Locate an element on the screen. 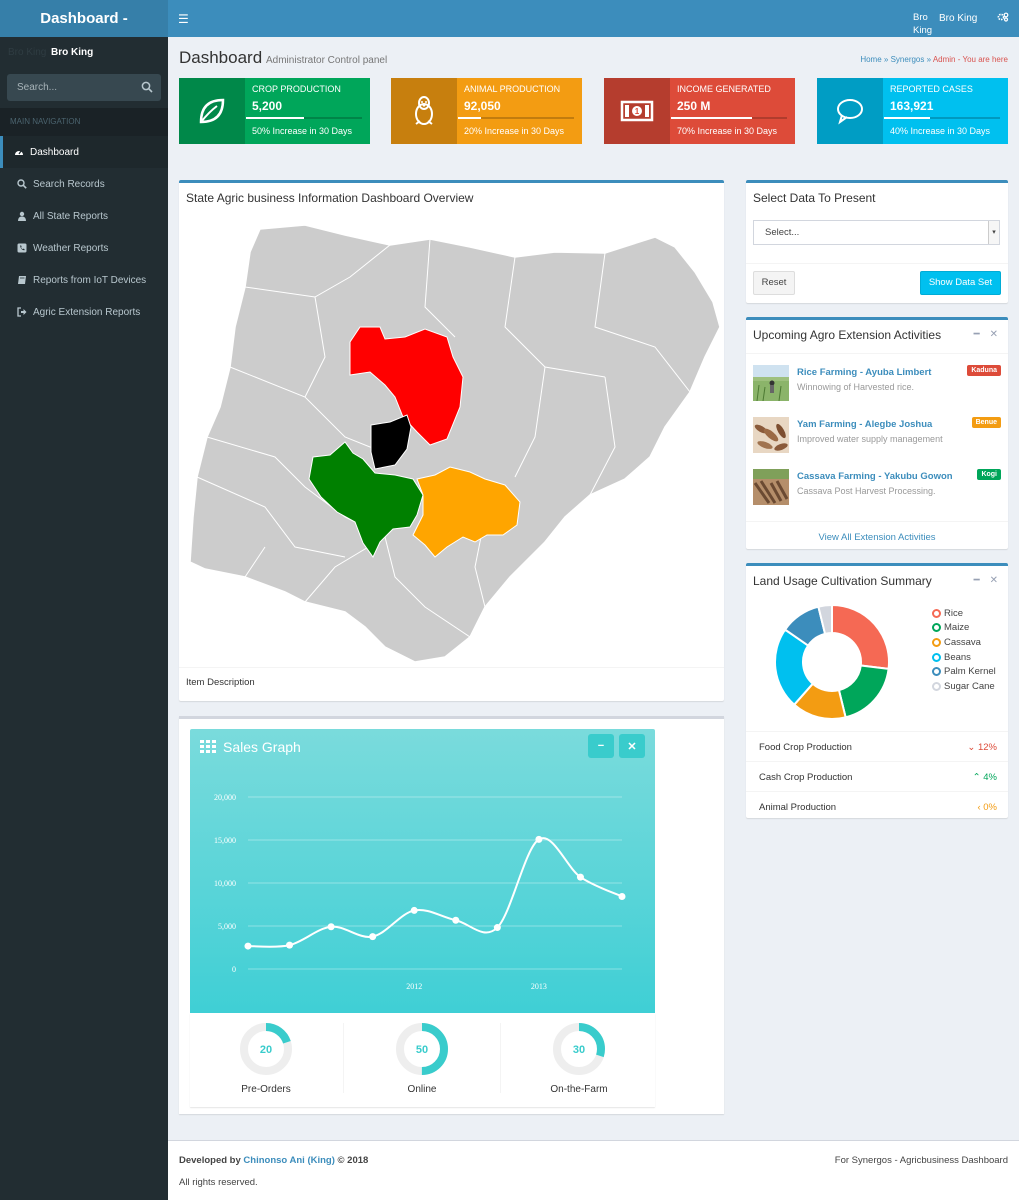  knob-on-the-farm: 30 On-the-Farm is located at coordinates (579, 1061).